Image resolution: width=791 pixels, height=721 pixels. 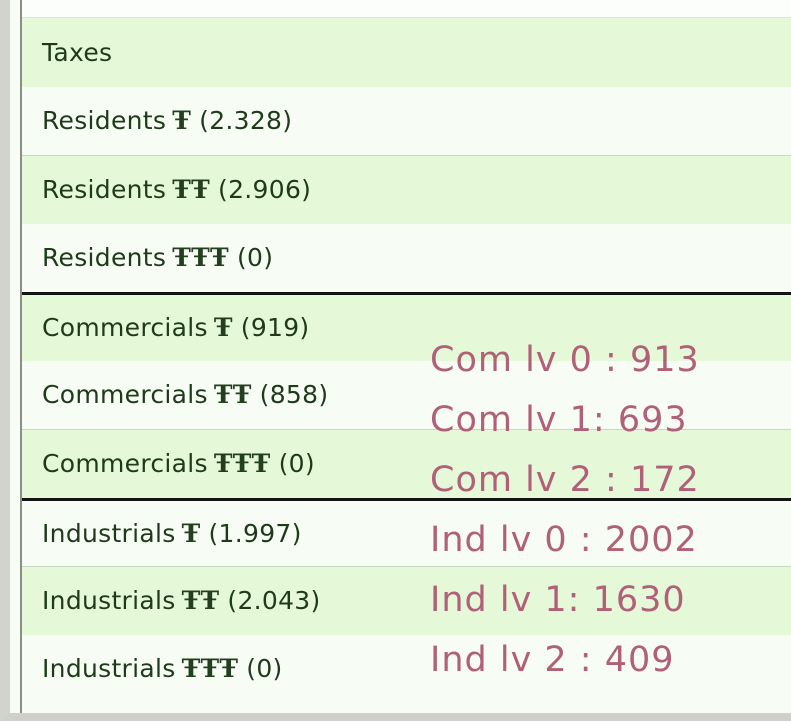 What do you see at coordinates (406, 189) in the screenshot?
I see `tax-row-residents-2: Residents ŦŦ (2.906)` at bounding box center [406, 189].